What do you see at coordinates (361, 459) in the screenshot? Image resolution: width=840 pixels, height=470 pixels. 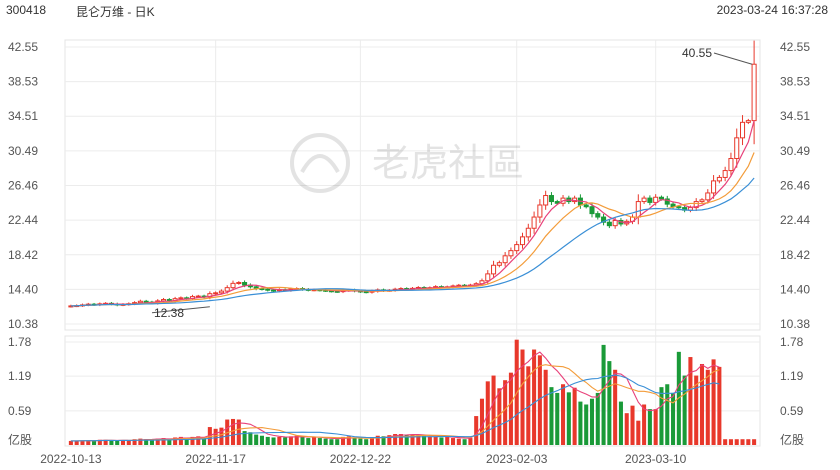 I see `date-tick: 2022-12-22` at bounding box center [361, 459].